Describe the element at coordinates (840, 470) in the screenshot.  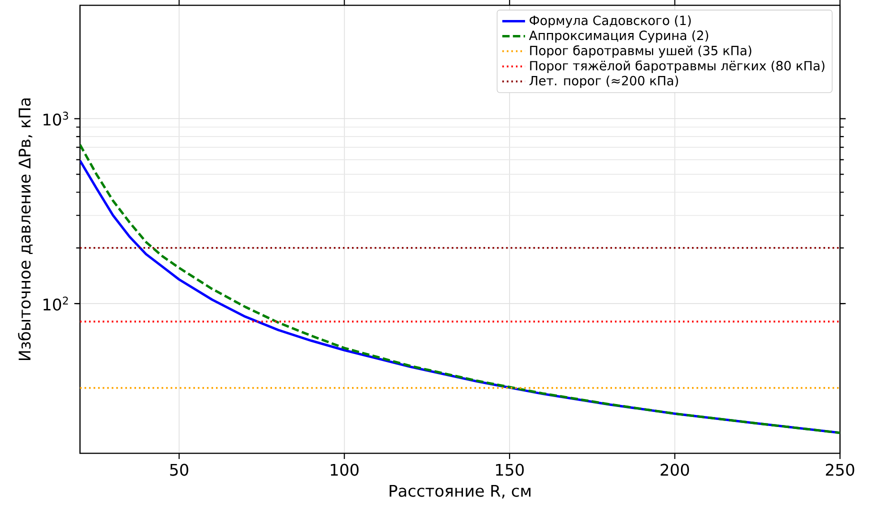
I see `x-tick-label: 250` at that location.